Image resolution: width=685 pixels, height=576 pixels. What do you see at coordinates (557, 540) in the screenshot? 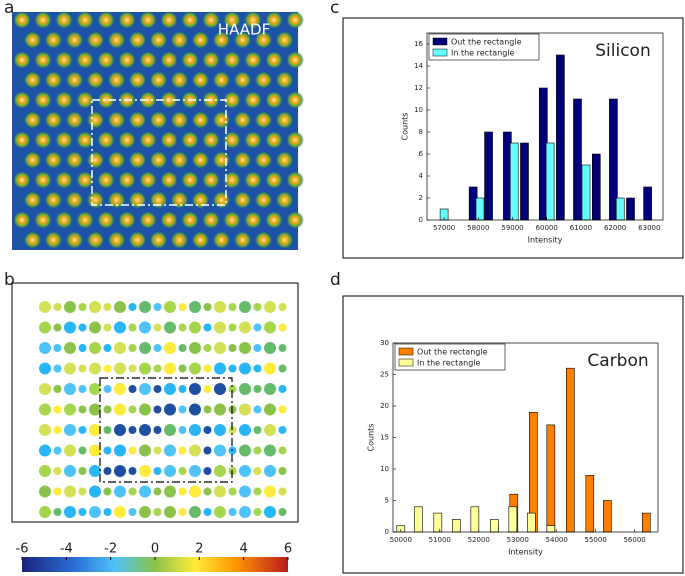
I see `x-tick-label: 54000` at bounding box center [557, 540].